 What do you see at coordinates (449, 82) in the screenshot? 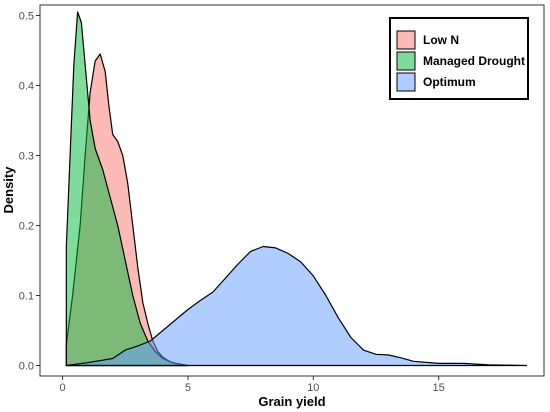
I see `legend-label-optimum: Optimum` at bounding box center [449, 82].